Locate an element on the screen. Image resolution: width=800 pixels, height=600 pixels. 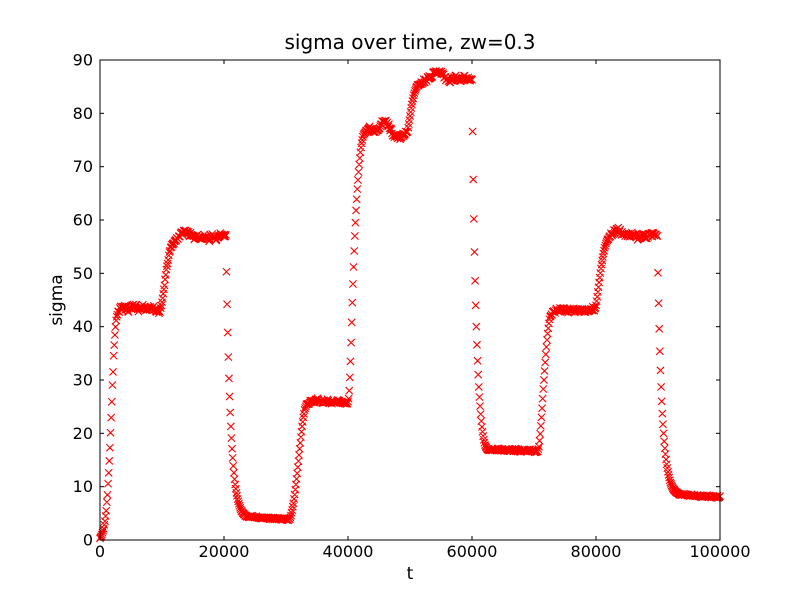
y-tick-label: 0 is located at coordinates (88, 540).